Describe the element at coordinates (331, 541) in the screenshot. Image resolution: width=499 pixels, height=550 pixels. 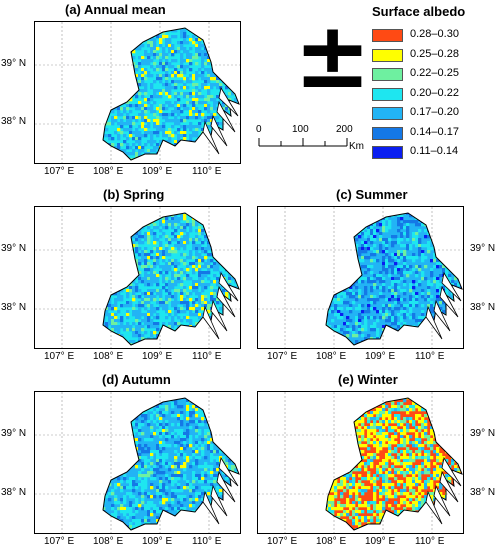
I see `panel-e-xtick-108: 108° E` at that location.